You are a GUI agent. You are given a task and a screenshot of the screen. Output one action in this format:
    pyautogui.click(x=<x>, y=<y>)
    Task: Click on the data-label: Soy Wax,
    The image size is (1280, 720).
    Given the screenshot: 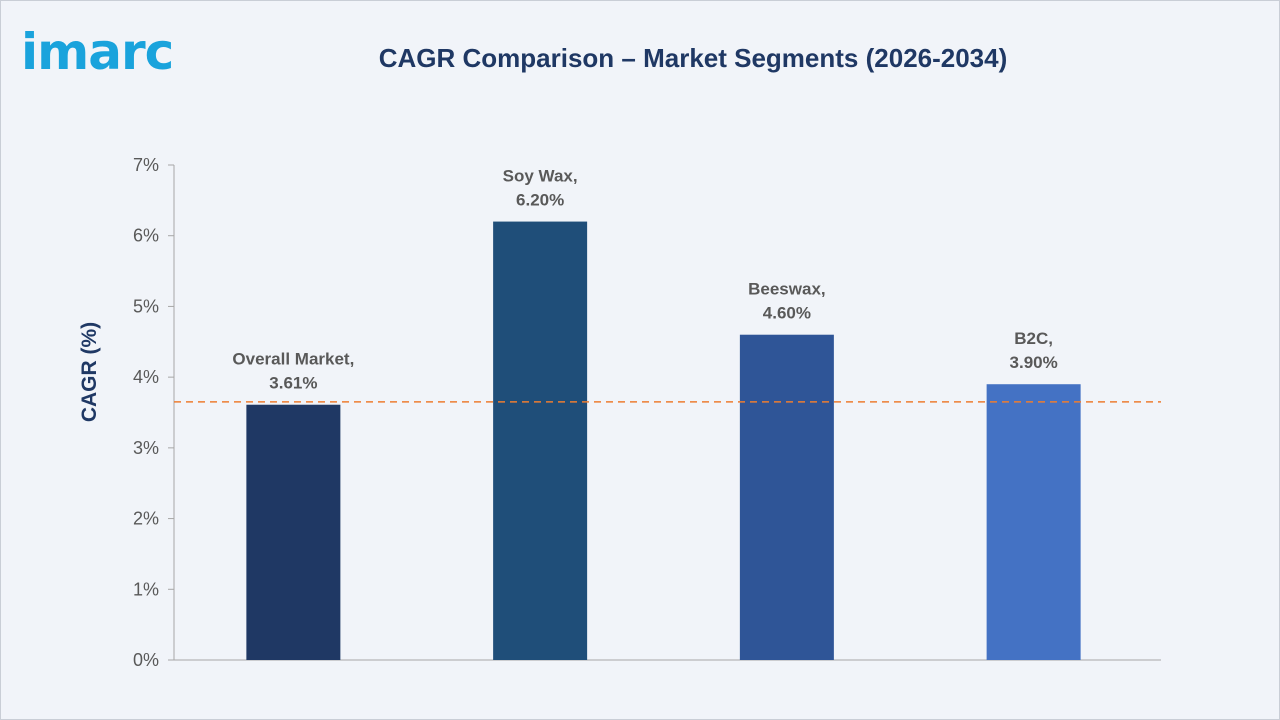 What is the action you would take?
    pyautogui.click(x=540, y=176)
    